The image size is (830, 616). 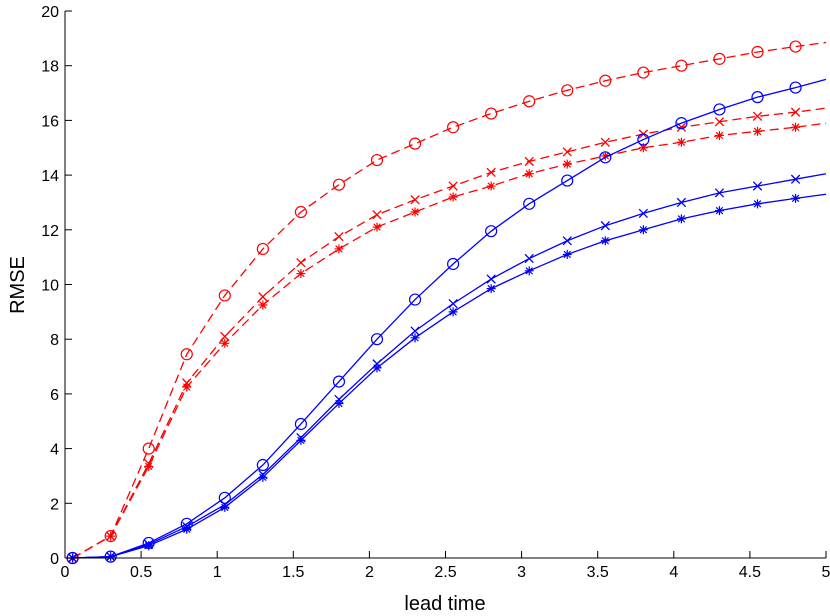 I want to click on x-tick-label: 4.5, so click(x=750, y=572).